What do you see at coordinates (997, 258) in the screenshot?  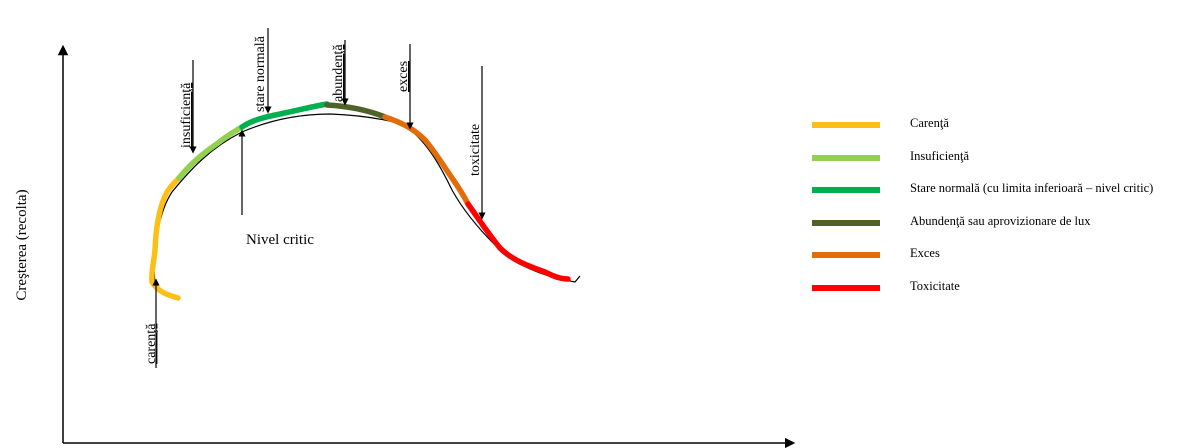 I see `legend-item-exces: Exces` at bounding box center [997, 258].